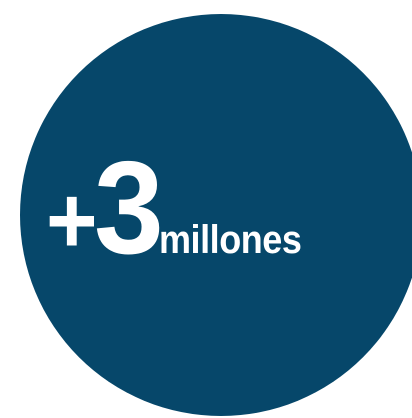  What do you see at coordinates (230, 240) in the screenshot?
I see `stat-unit: millones` at bounding box center [230, 240].